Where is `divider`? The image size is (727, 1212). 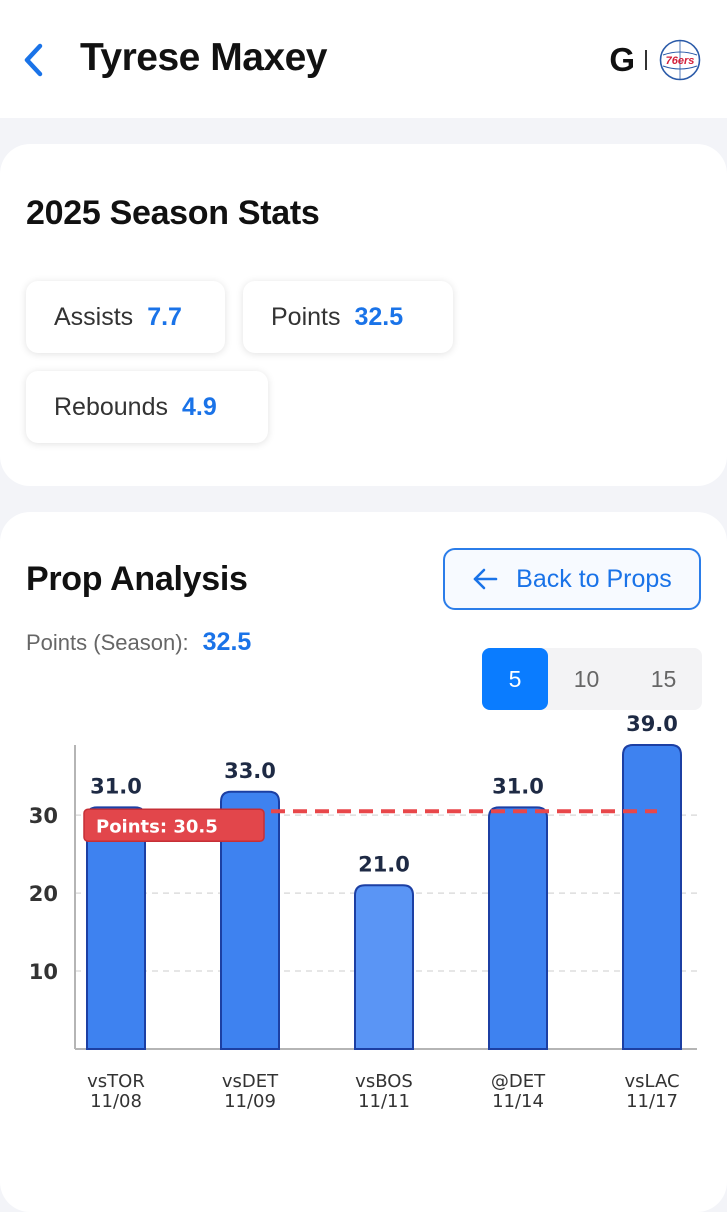
divider is located at coordinates (646, 60).